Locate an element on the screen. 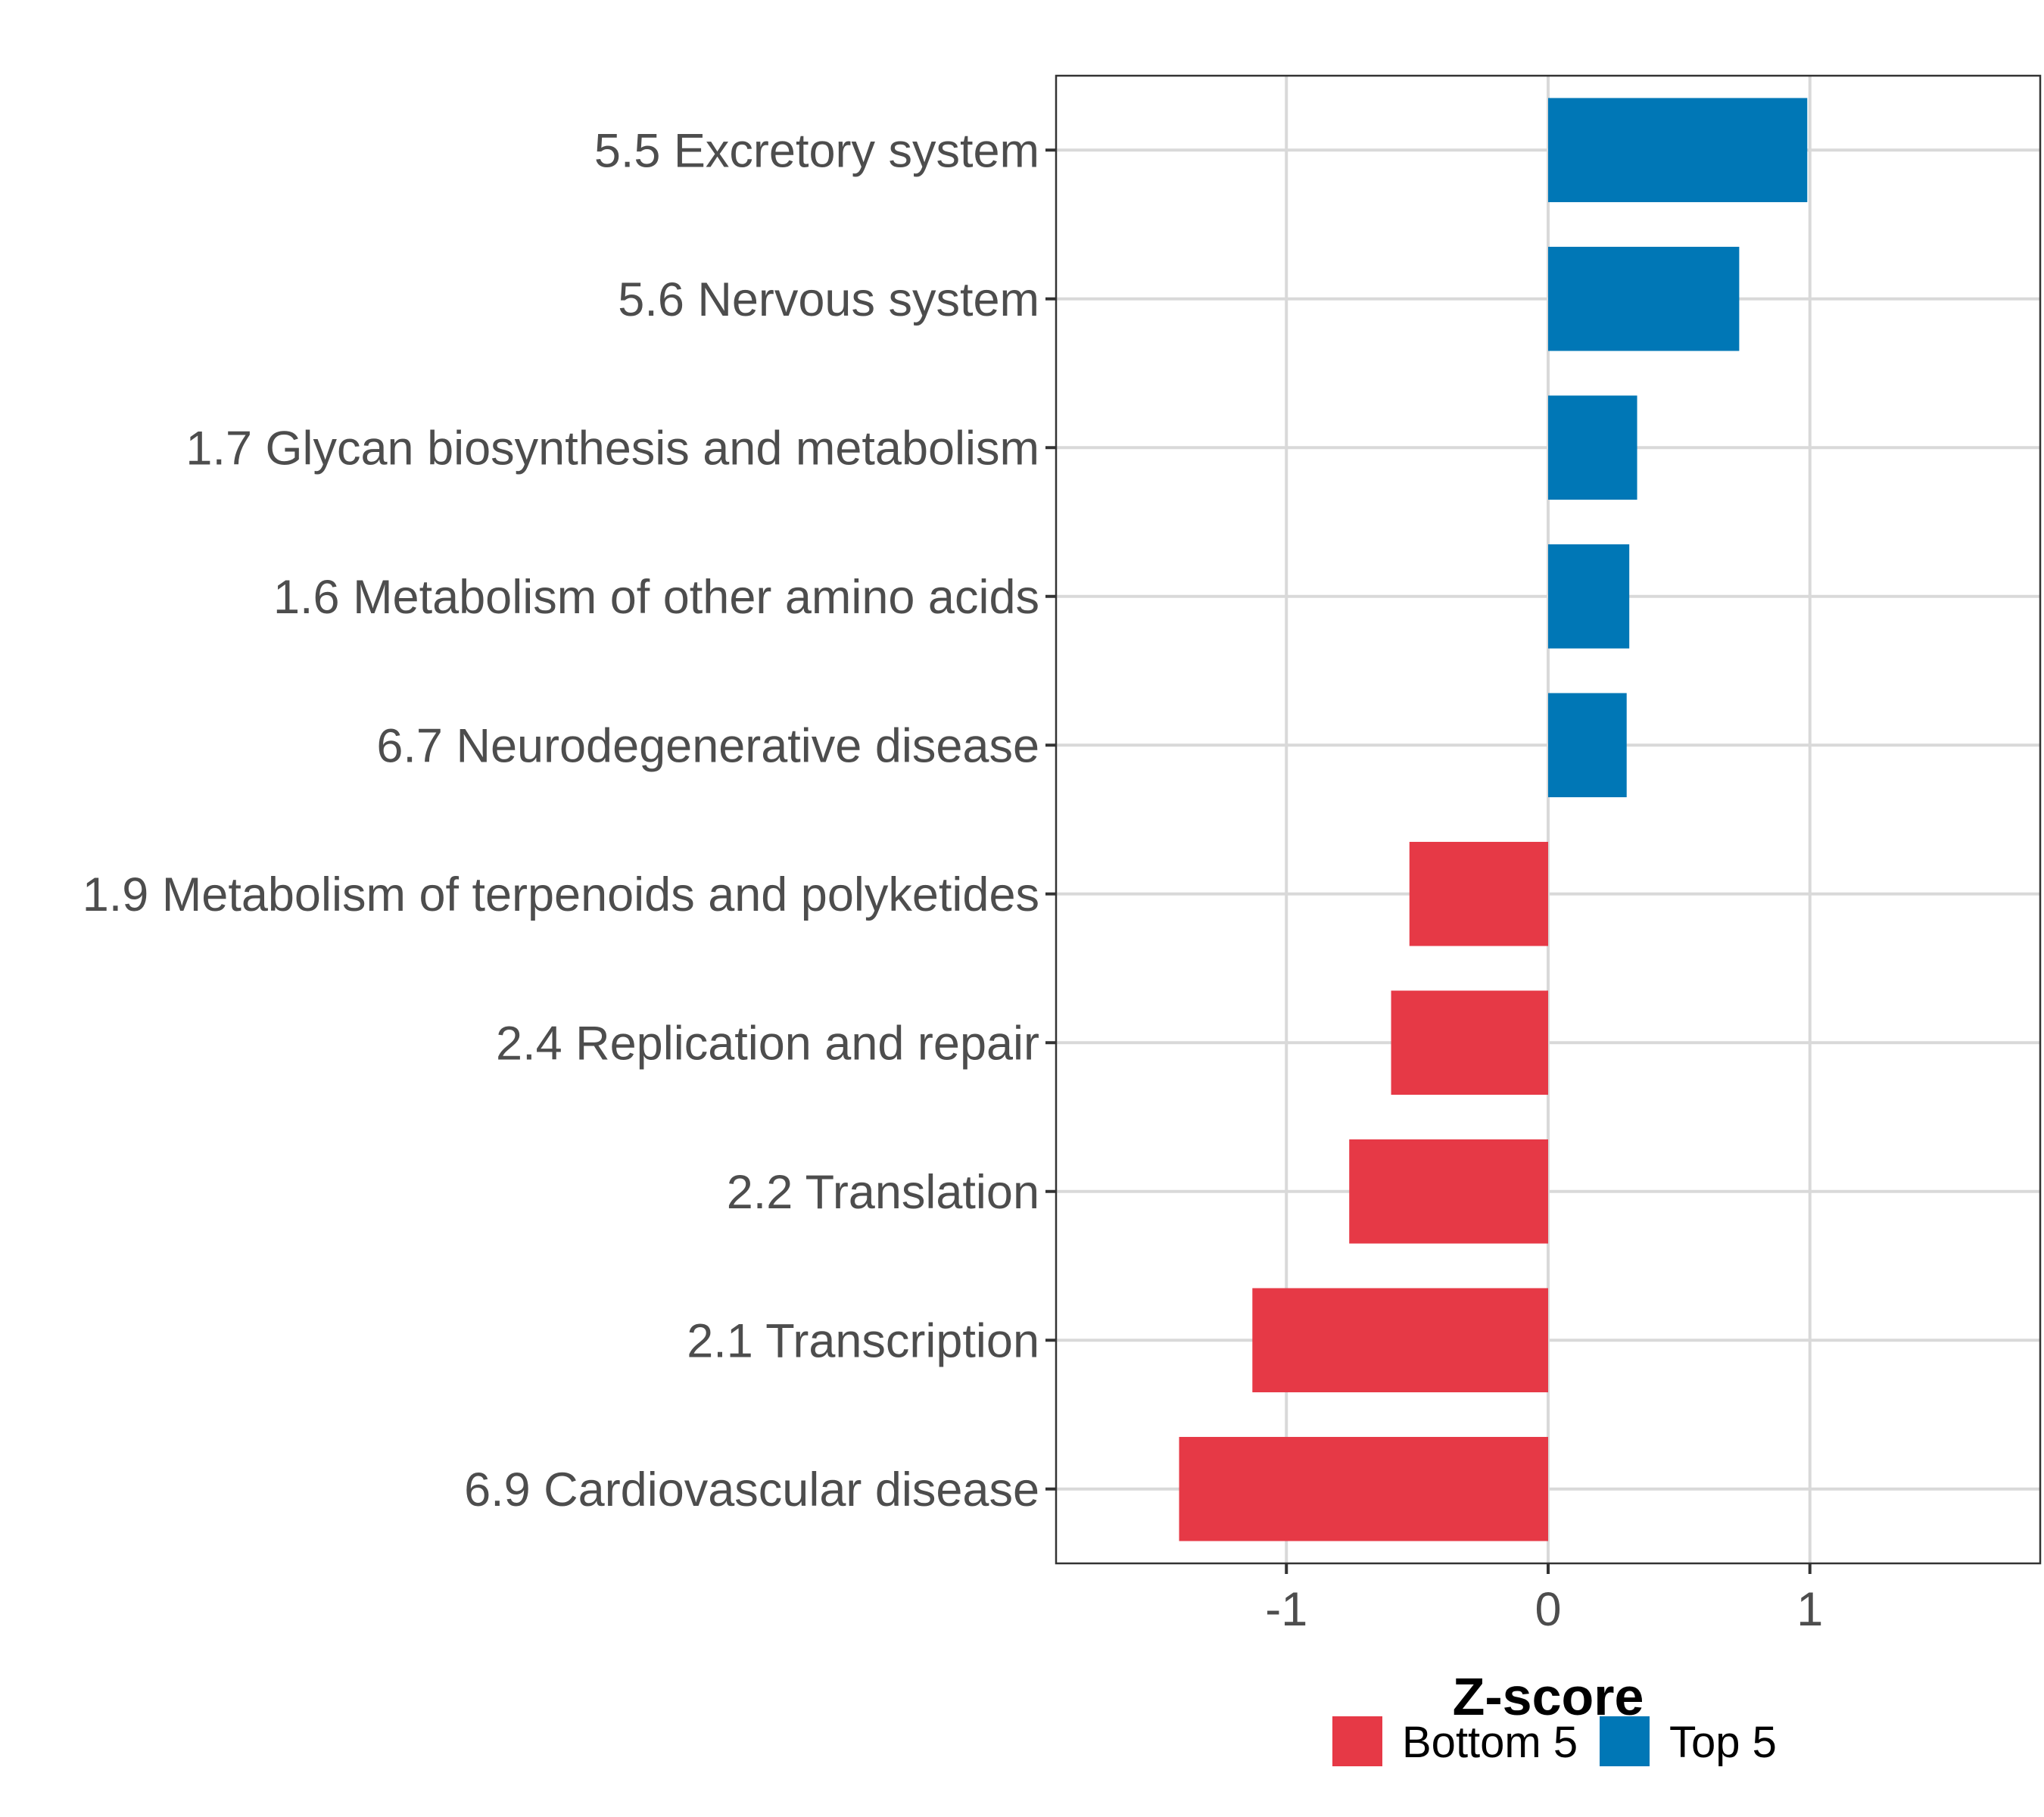 This screenshot has height=1817, width=2044. y-tick-label: 6.7 Neurodegenerative disease is located at coordinates (707, 745).